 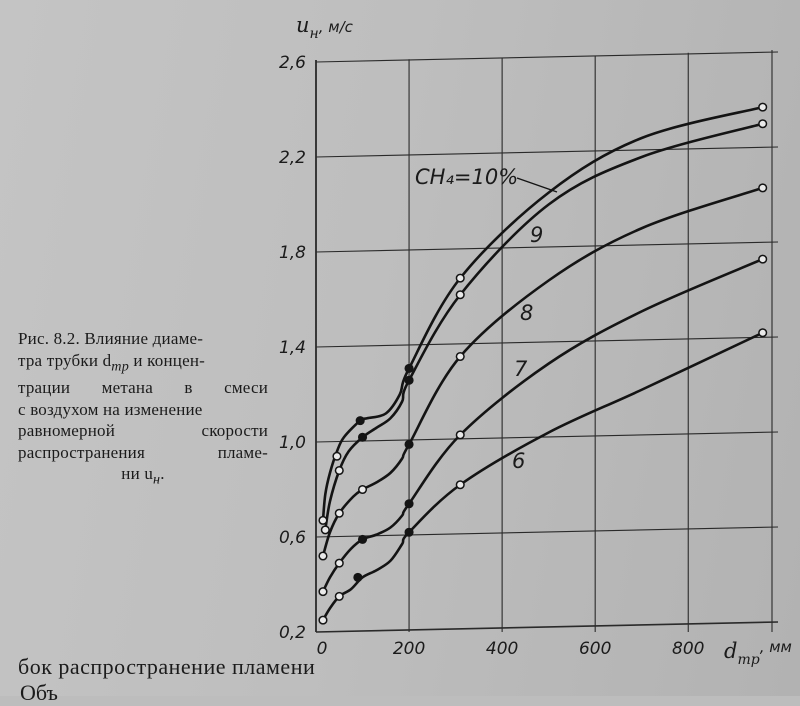 What do you see at coordinates (157, 479) in the screenshot?
I see `caption-subscript: н` at bounding box center [157, 479].